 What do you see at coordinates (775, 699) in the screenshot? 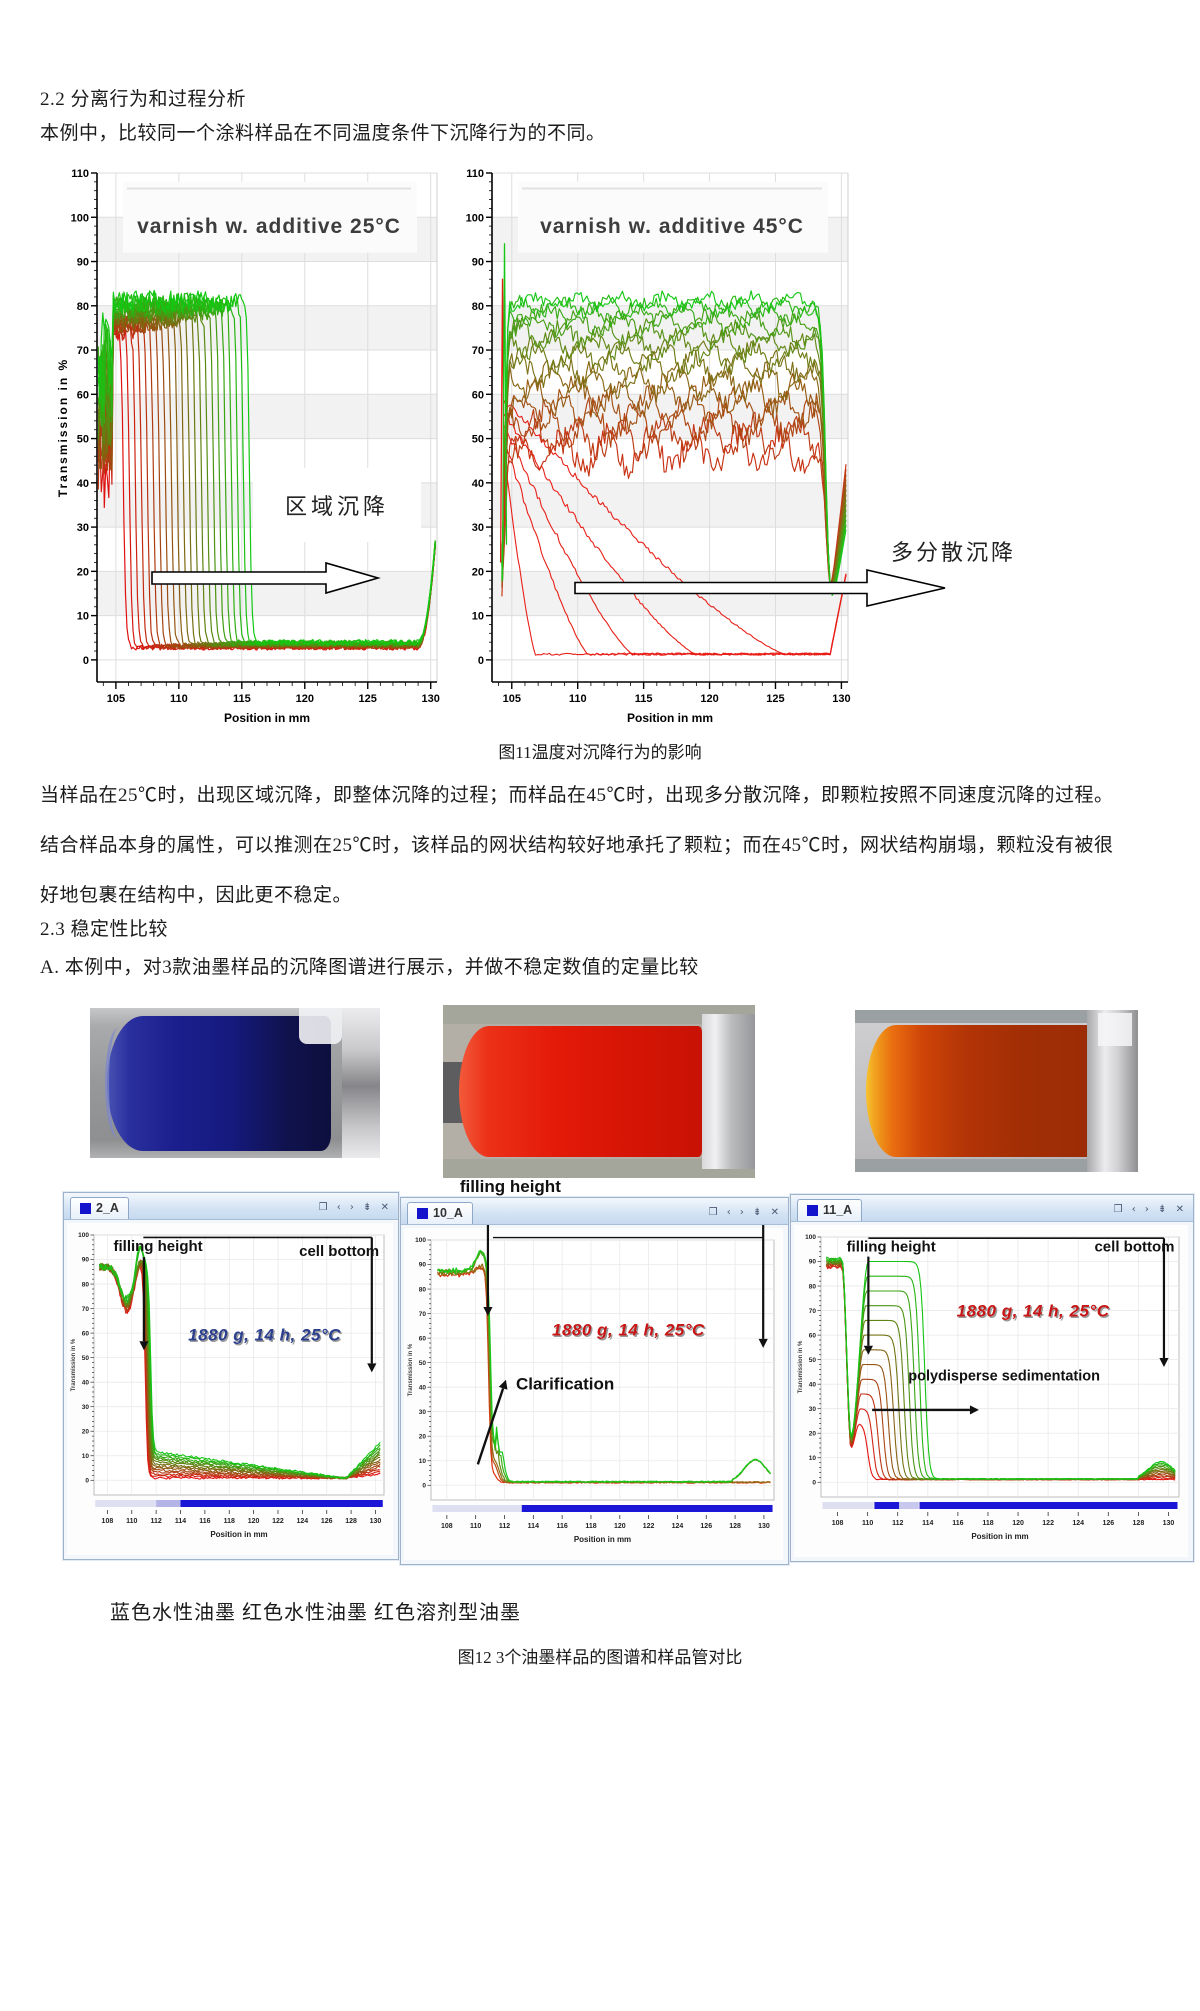
I see `svg-text: 125` at bounding box center [775, 699].